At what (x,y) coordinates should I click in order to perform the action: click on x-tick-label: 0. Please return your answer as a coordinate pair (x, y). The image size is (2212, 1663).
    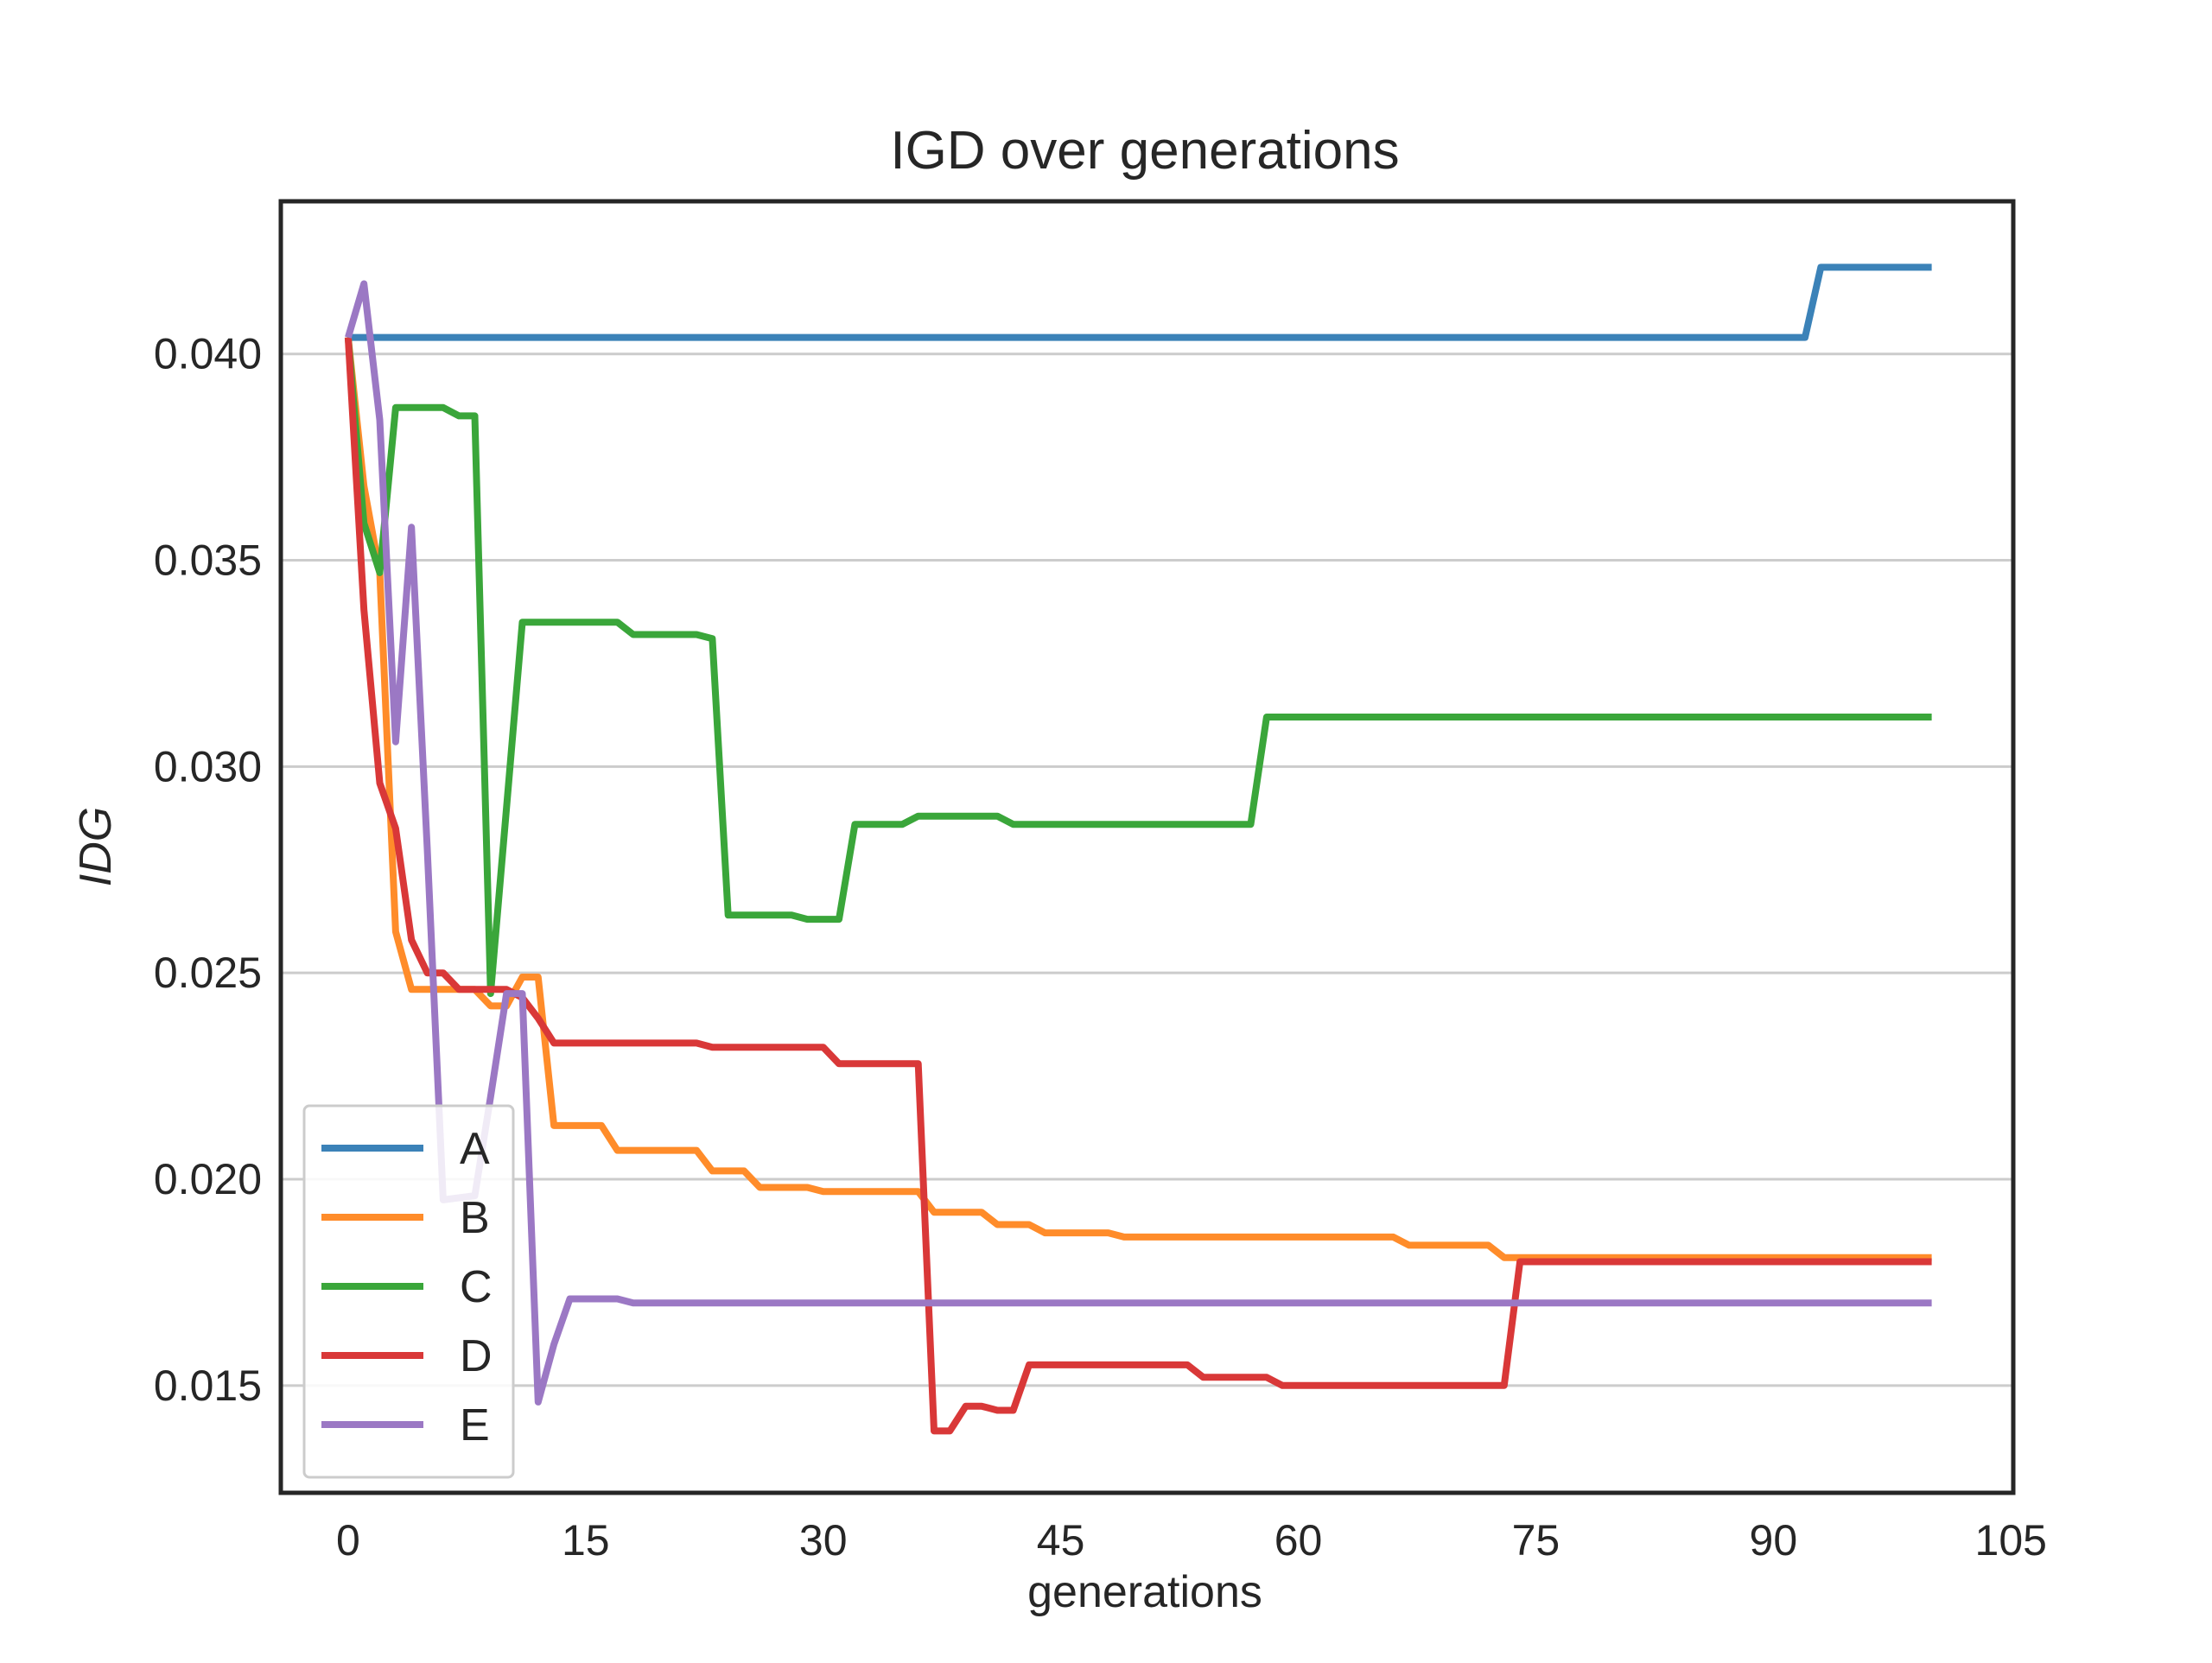
    Looking at the image, I should click on (348, 1541).